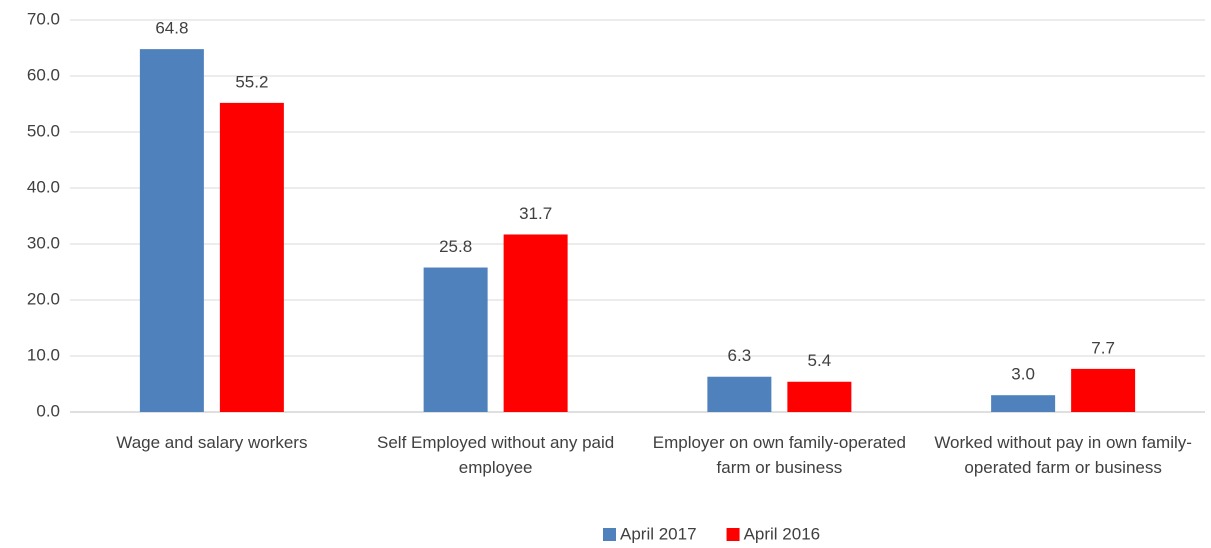 This screenshot has width=1211, height=548. Describe the element at coordinates (455, 246) in the screenshot. I see `data-label: 25.8` at that location.